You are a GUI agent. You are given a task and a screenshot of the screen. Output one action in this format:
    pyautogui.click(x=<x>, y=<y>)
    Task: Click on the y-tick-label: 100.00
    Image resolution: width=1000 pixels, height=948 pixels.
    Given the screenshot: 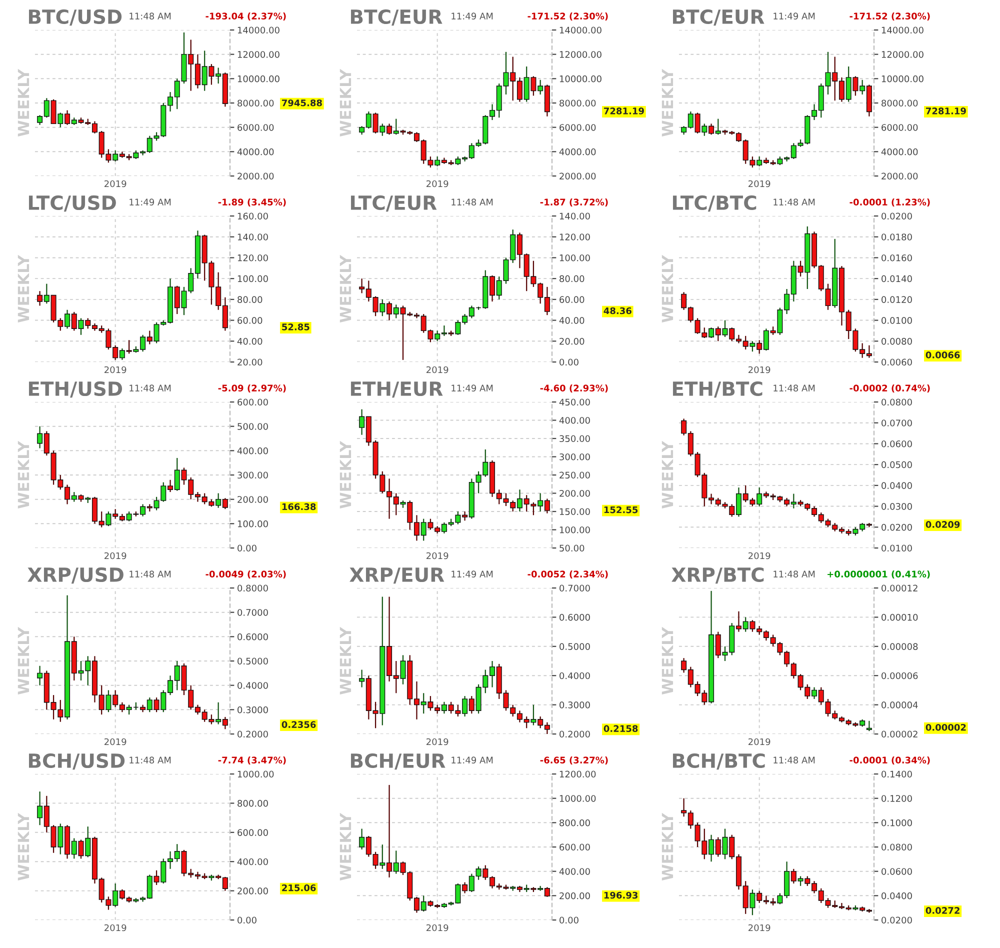 What is the action you would take?
    pyautogui.click(x=253, y=278)
    